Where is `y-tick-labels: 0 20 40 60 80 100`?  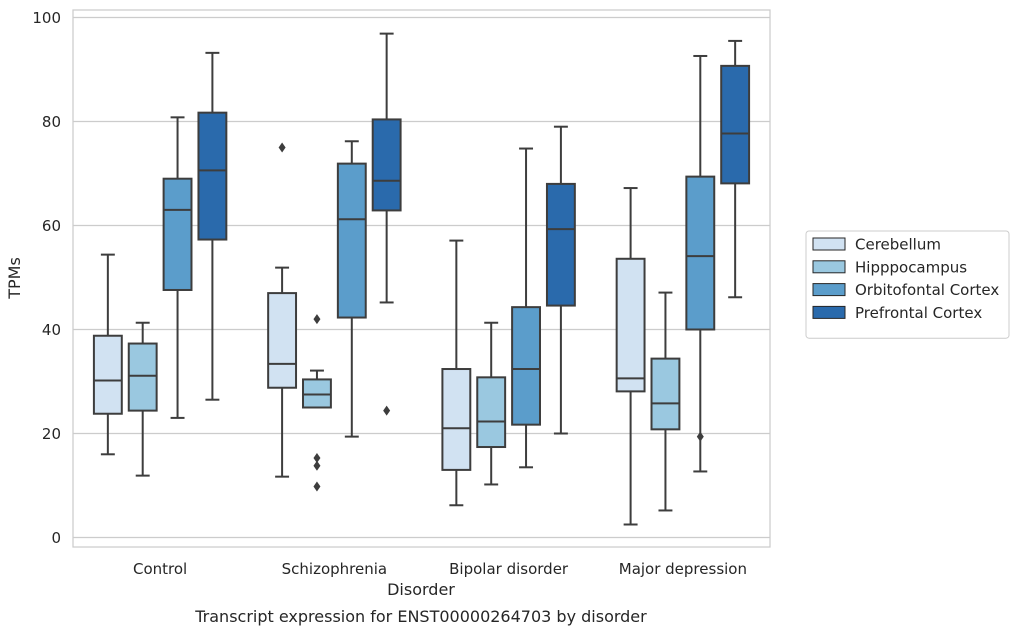
y-tick-labels: 0 20 40 60 80 100 is located at coordinates (46, 278).